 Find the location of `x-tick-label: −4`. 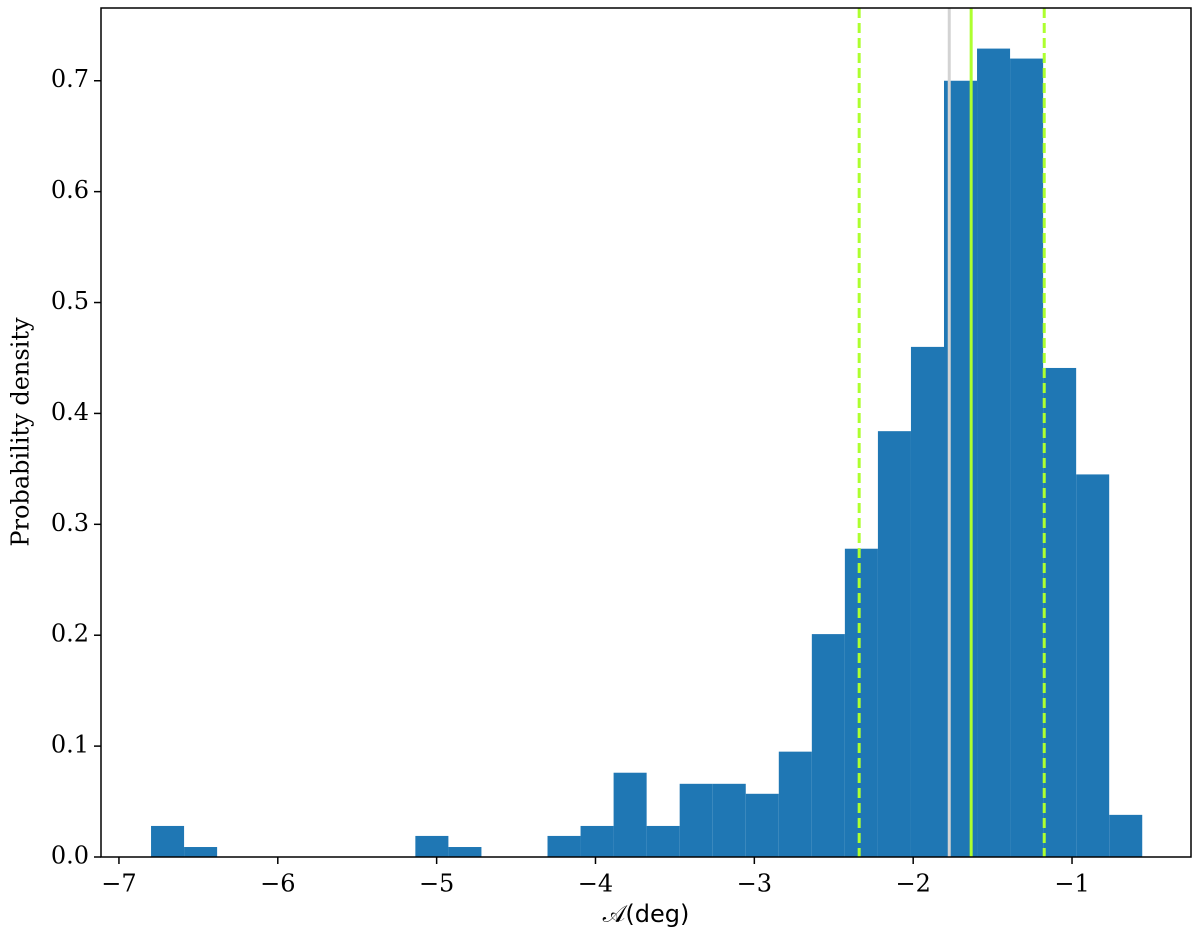

x-tick-label: −4 is located at coordinates (595, 884).